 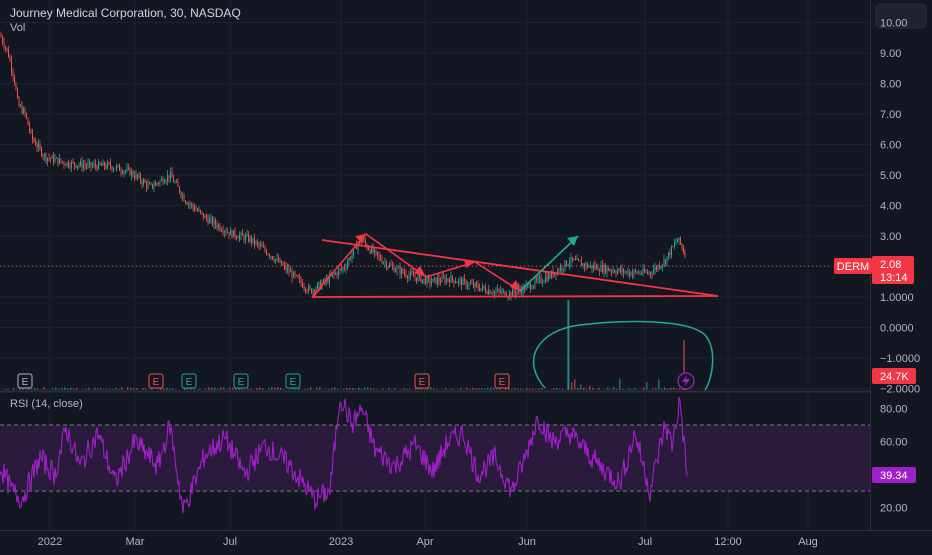 What do you see at coordinates (890, 176) in the screenshot?
I see `price-tick-label: 5.00` at bounding box center [890, 176].